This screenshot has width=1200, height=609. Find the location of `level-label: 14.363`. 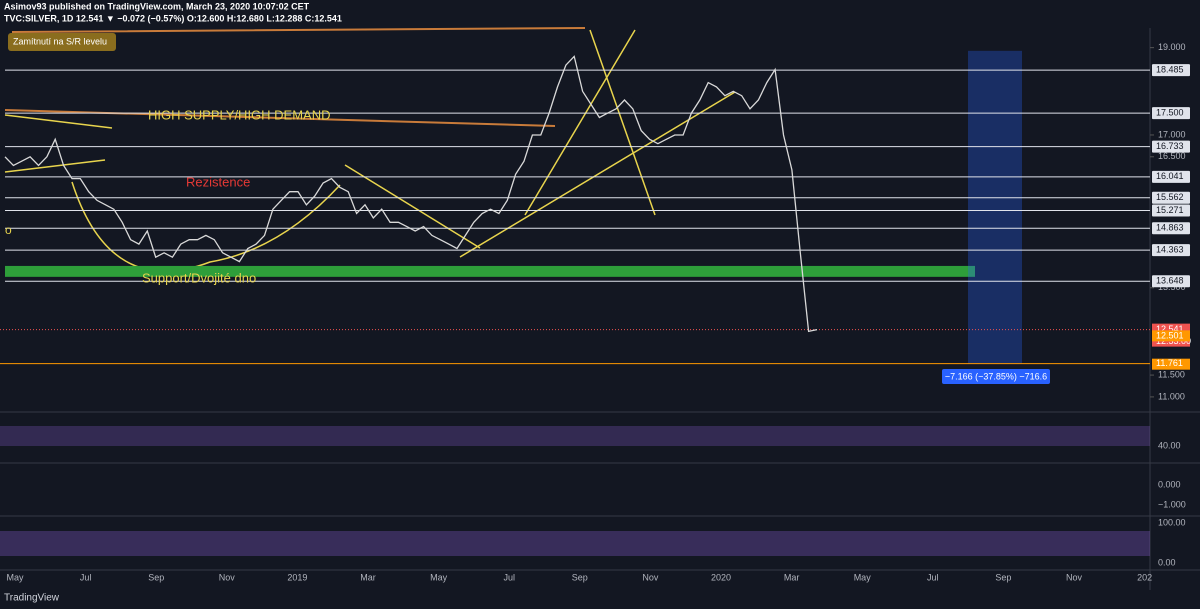

level-label: 14.363 is located at coordinates (1170, 249).